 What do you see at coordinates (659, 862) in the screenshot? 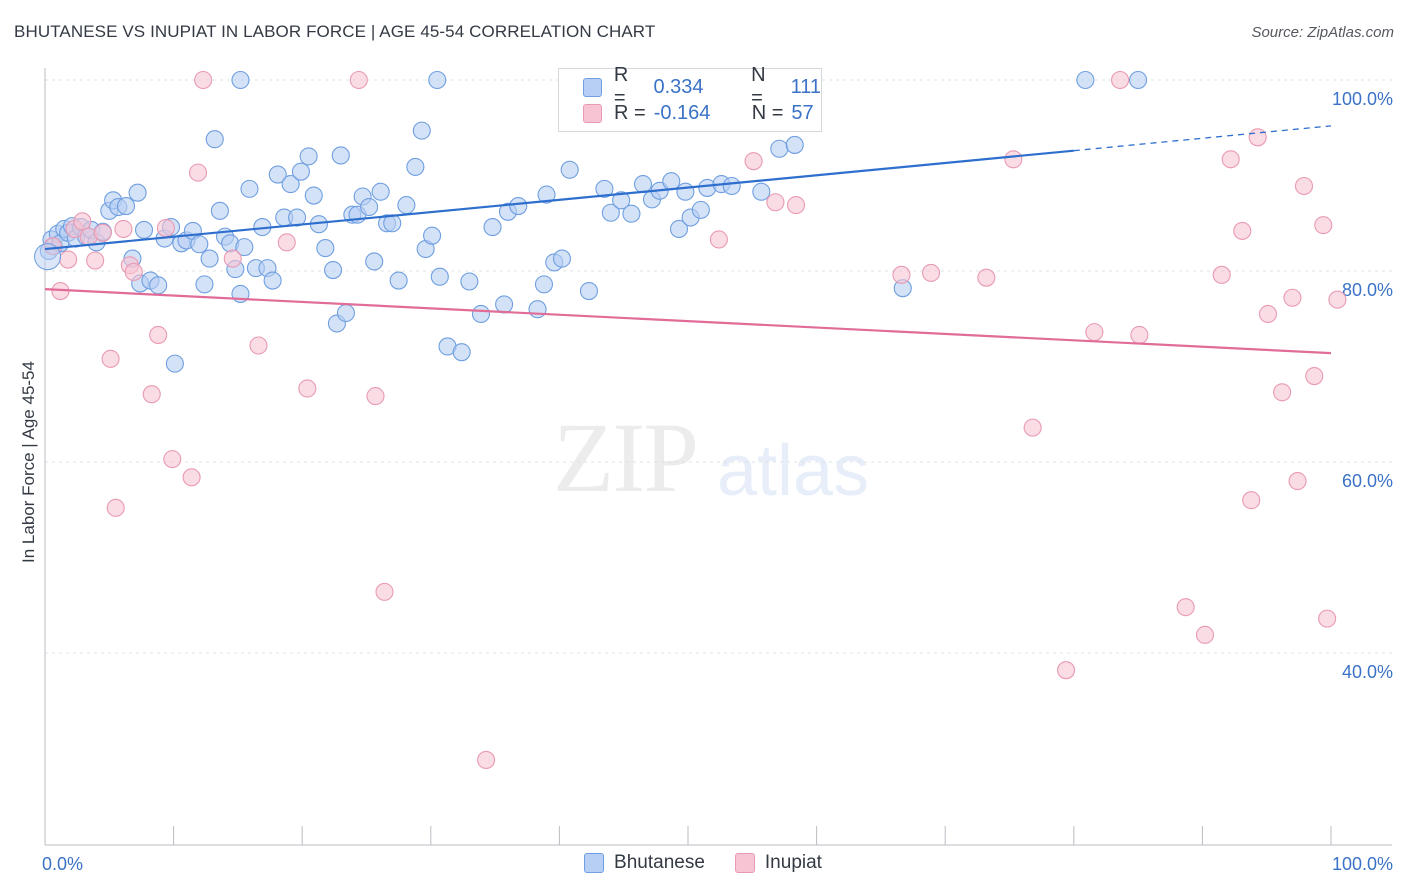
I see `bottom-legend-label-bhutanese: Bhutanese` at bounding box center [659, 862].